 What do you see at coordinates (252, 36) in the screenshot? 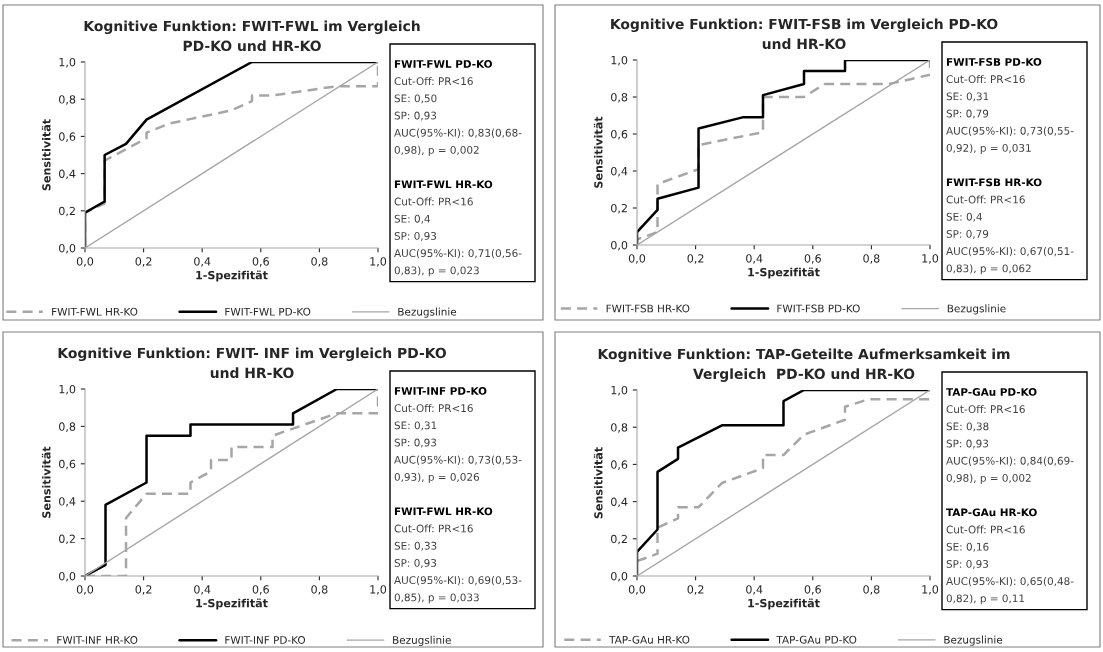
I see `chart-title: Kognitive Funktion: FWIT-FWL im Vergleich PD-KO und HR-KO` at bounding box center [252, 36].